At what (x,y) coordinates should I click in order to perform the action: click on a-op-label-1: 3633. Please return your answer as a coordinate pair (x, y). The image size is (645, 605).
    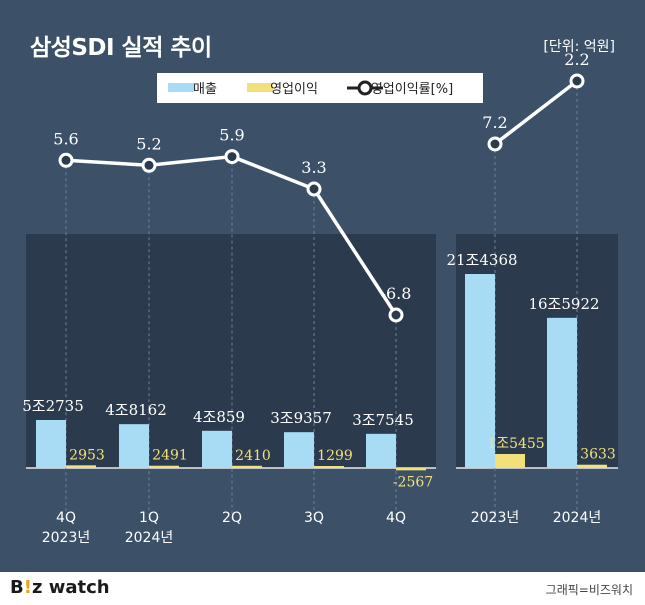
    Looking at the image, I should click on (598, 455).